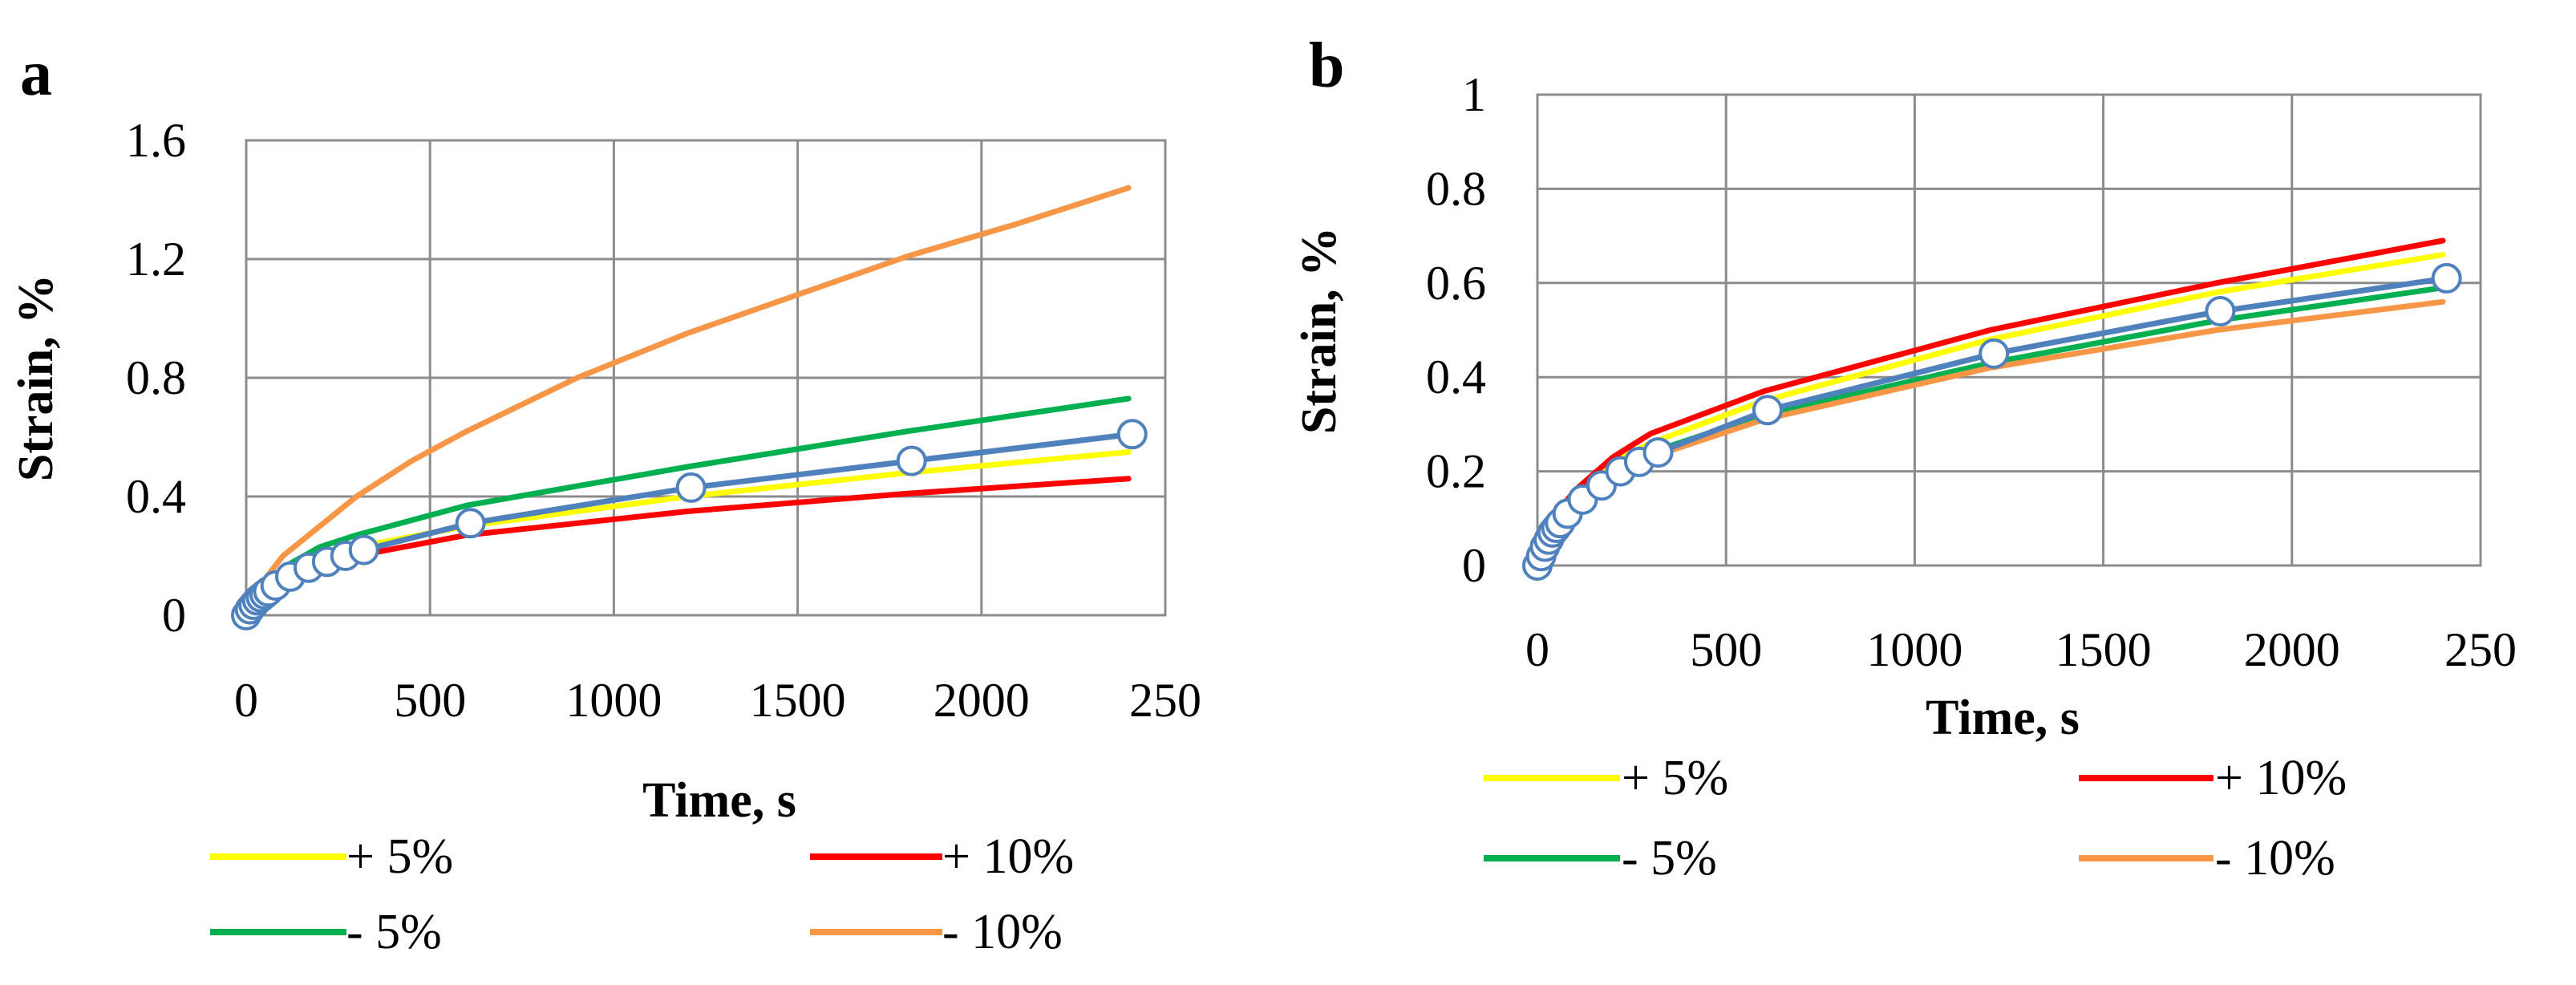 Image resolution: width=2576 pixels, height=985 pixels. What do you see at coordinates (156, 141) in the screenshot?
I see `y-tick-label: 1.6` at bounding box center [156, 141].